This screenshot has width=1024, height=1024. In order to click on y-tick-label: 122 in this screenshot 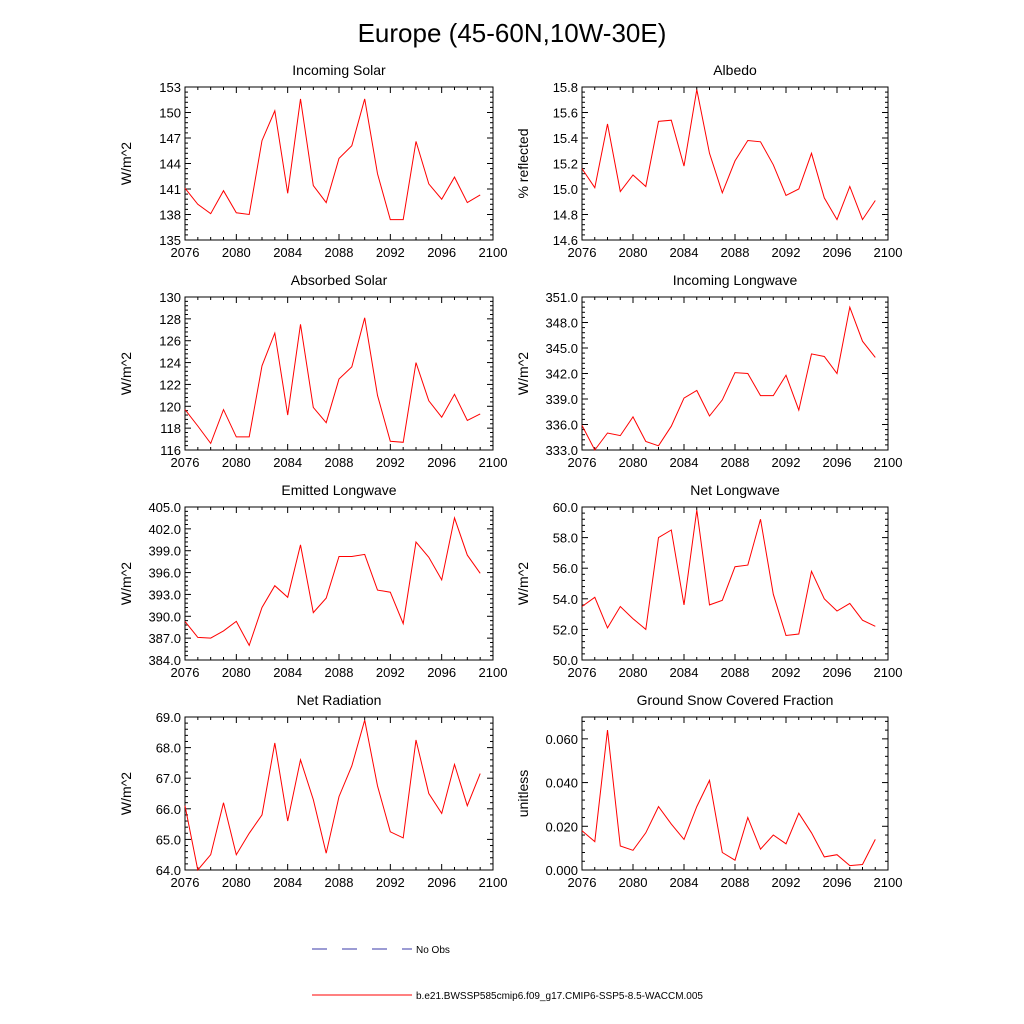, I will do `click(170, 384)`.